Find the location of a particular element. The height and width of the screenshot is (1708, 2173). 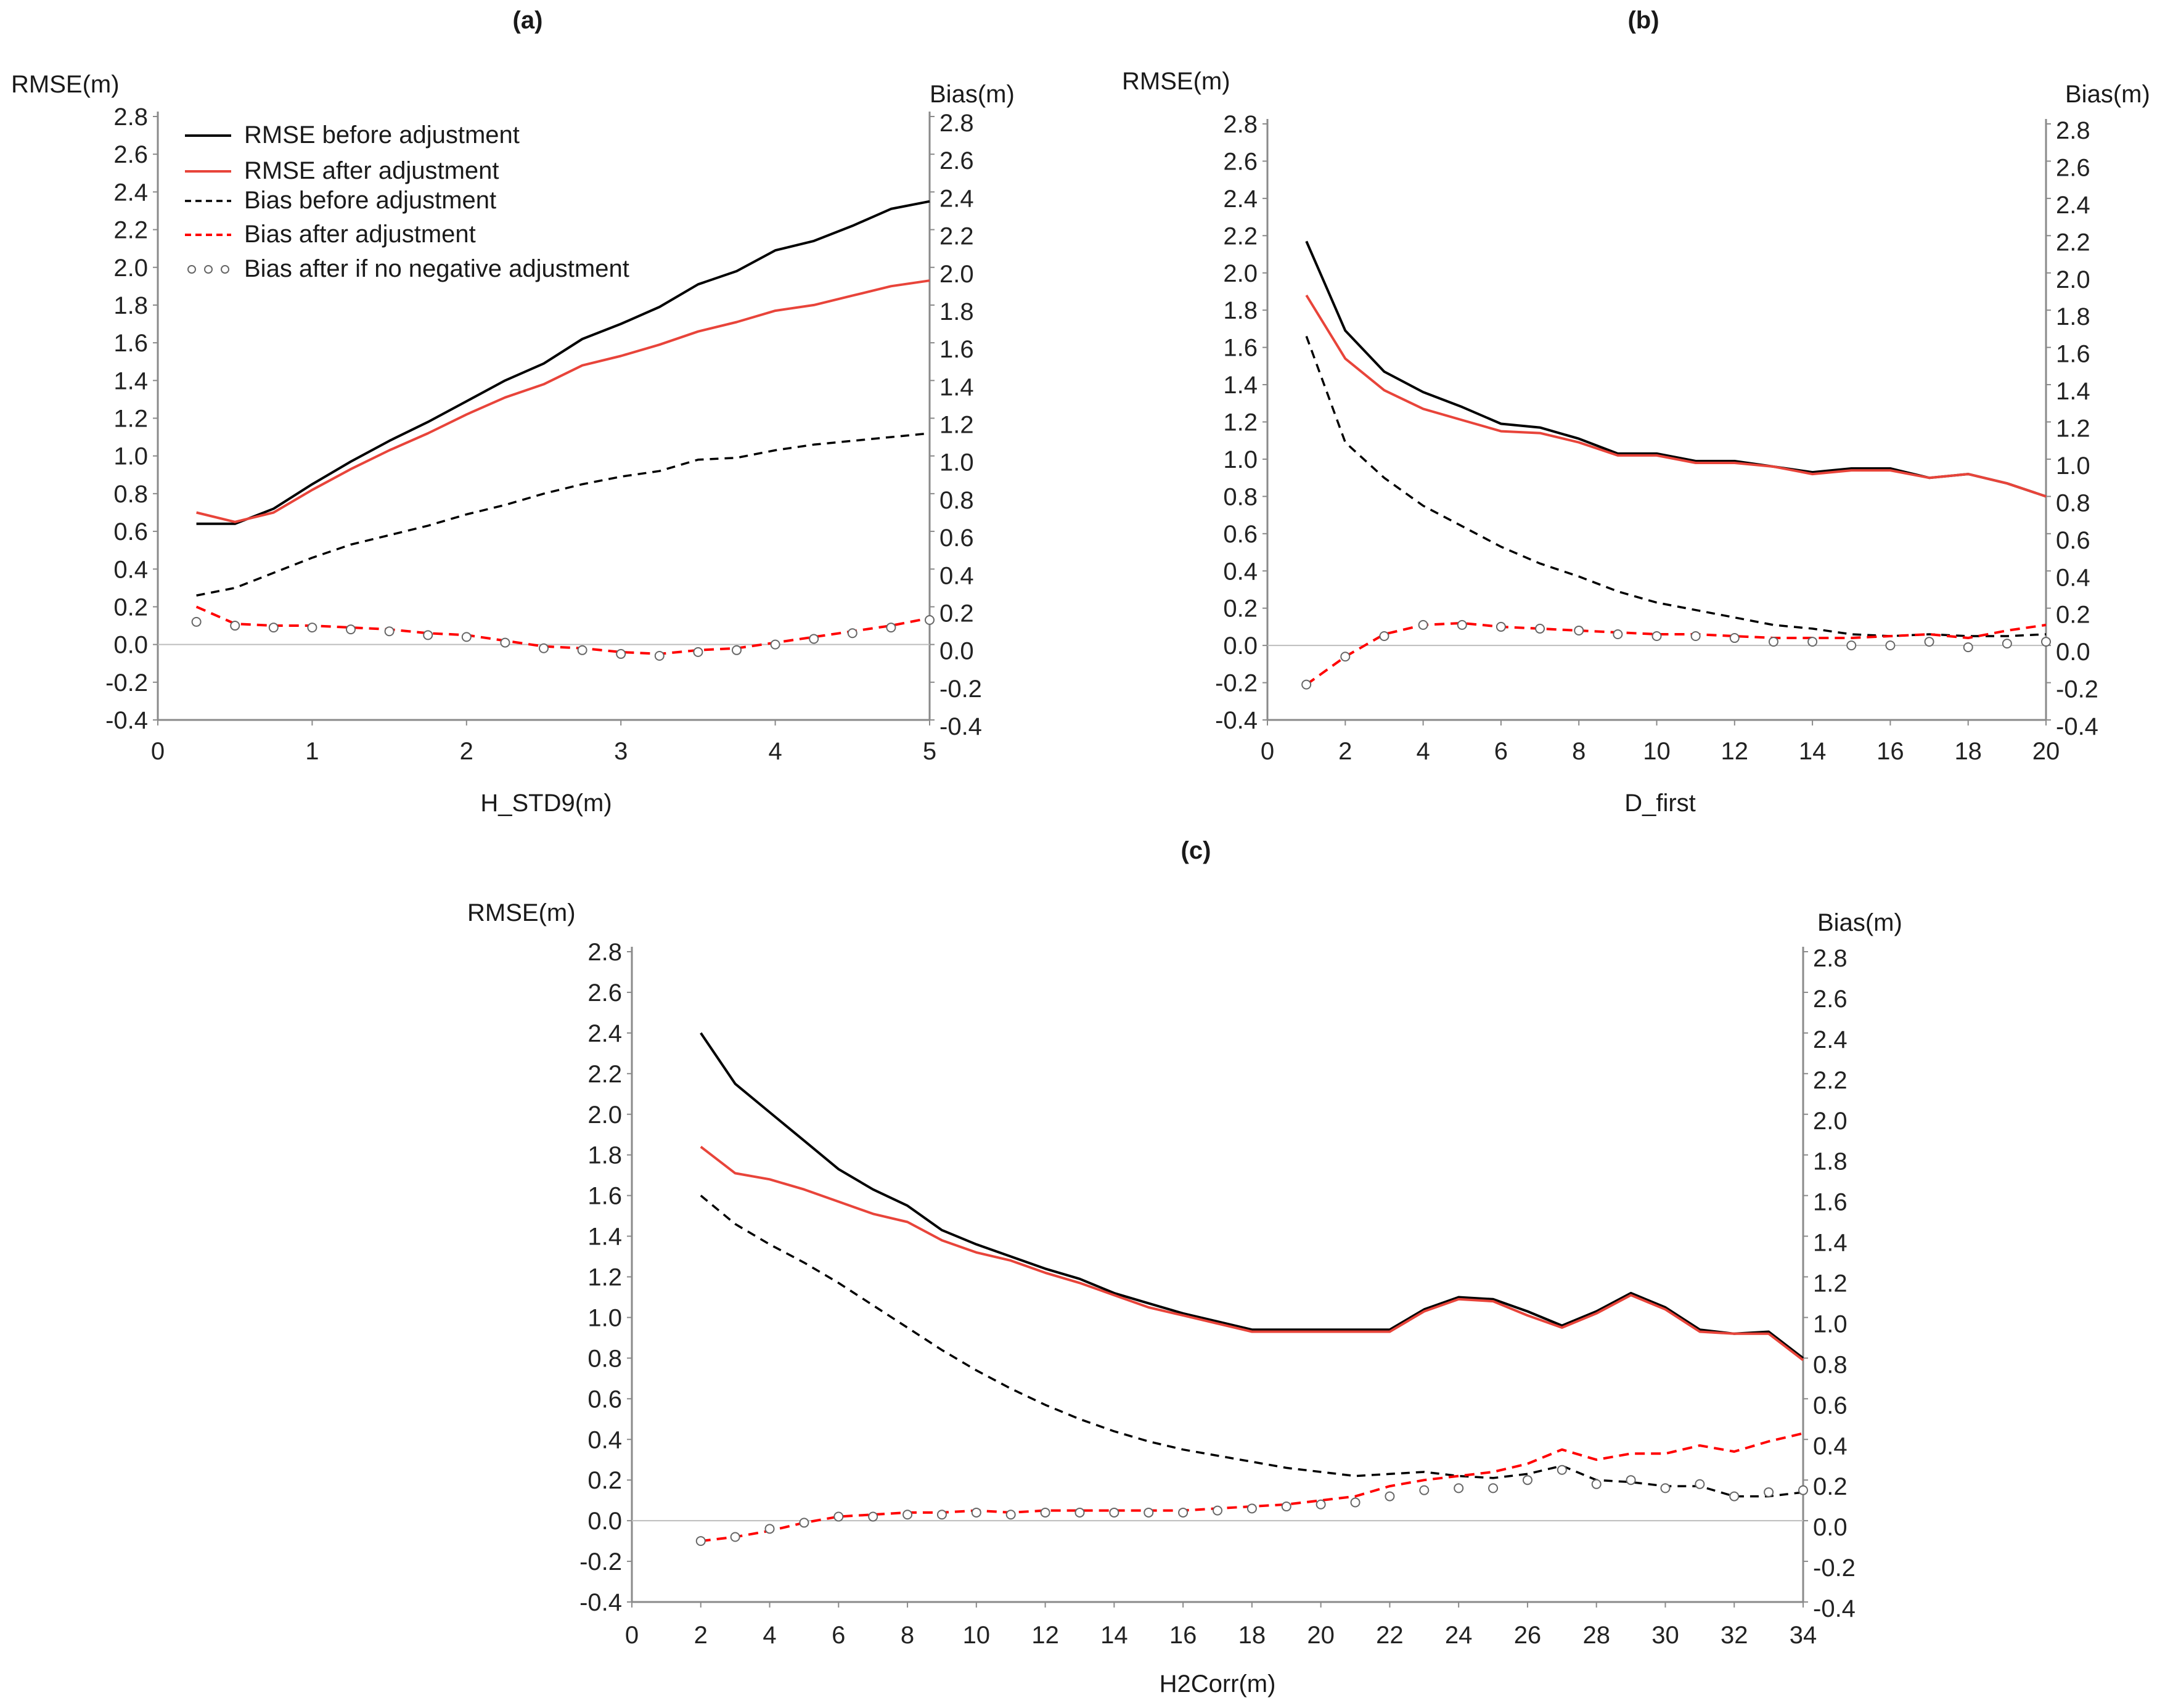

y-tick-label-right: 0.2 is located at coordinates (957, 613).